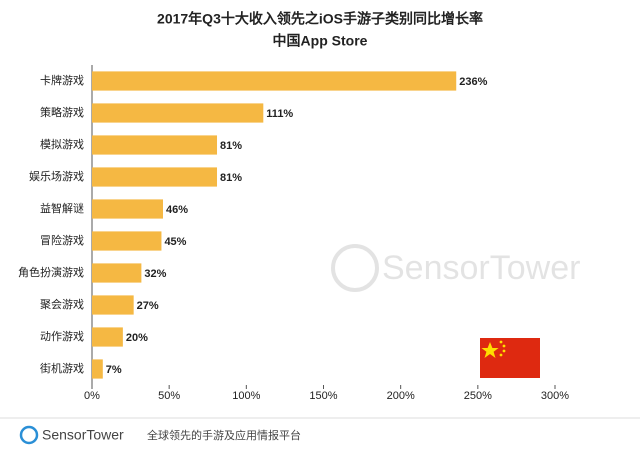 The image size is (640, 449). Describe the element at coordinates (92, 396) in the screenshot. I see `x-tick-label: 0%` at that location.